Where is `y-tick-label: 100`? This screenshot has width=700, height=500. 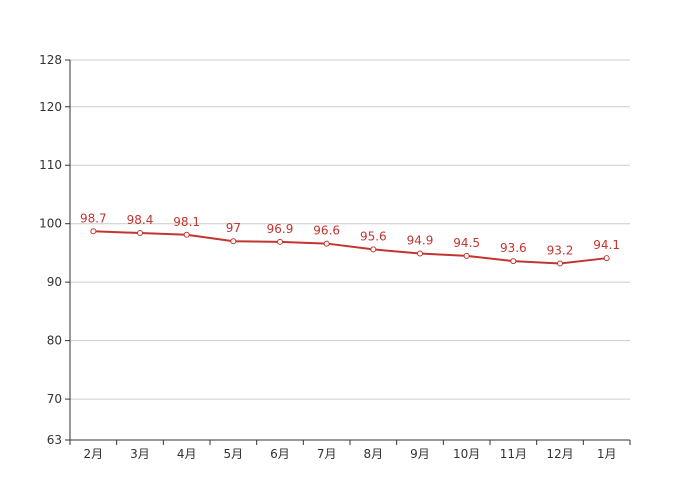 y-tick-label: 100 is located at coordinates (50, 224).